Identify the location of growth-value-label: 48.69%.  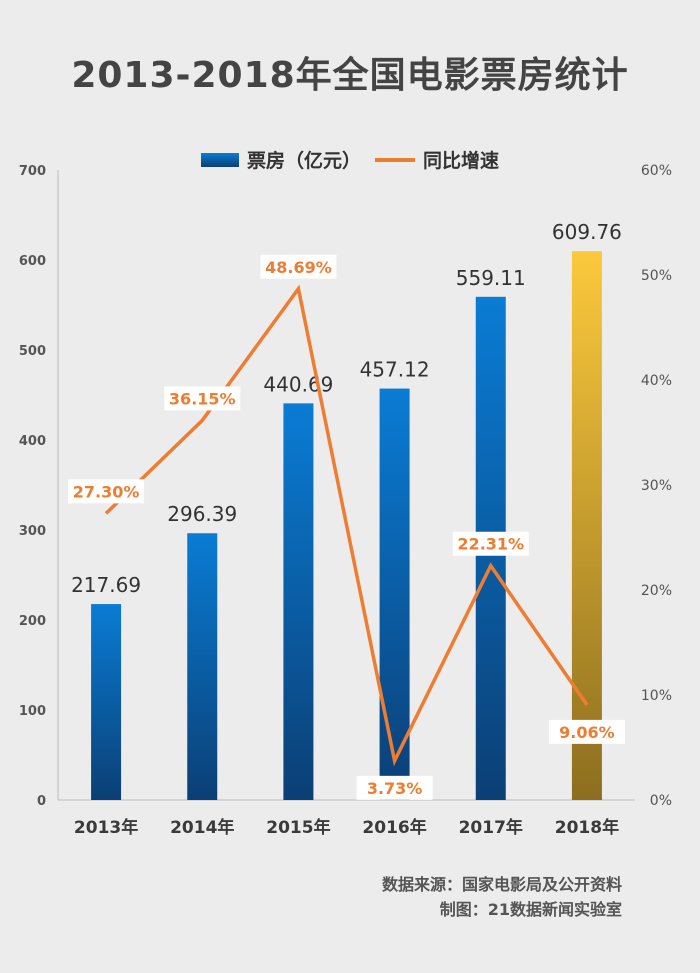
(298, 267).